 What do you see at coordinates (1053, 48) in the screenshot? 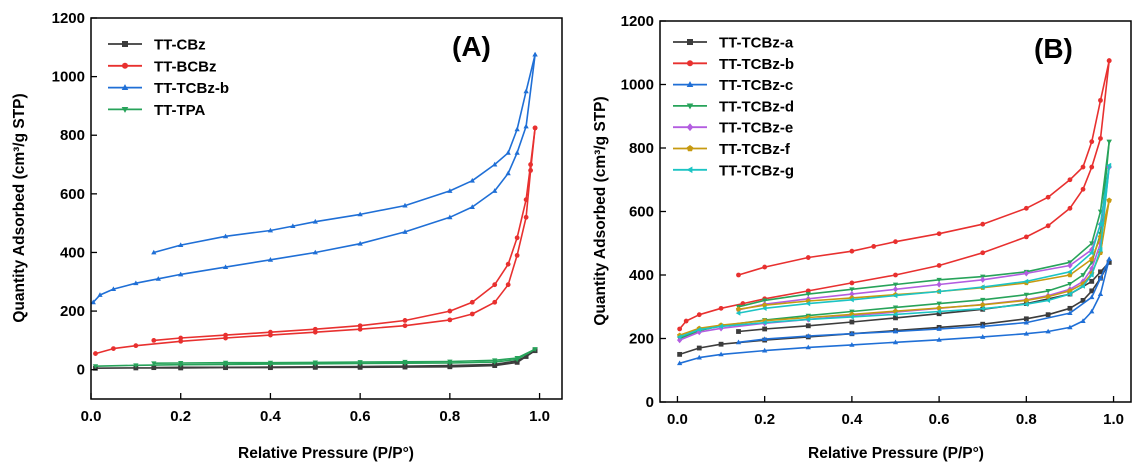
I see `panel-b-label: (B)` at bounding box center [1053, 48].